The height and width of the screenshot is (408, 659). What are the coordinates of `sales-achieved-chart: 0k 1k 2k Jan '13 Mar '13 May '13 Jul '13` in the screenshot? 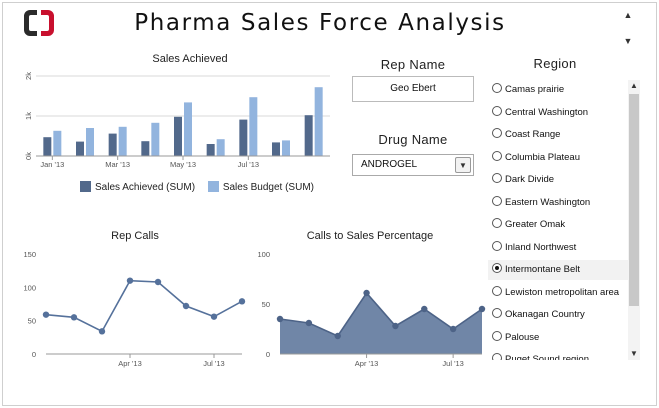 It's located at (177, 120).